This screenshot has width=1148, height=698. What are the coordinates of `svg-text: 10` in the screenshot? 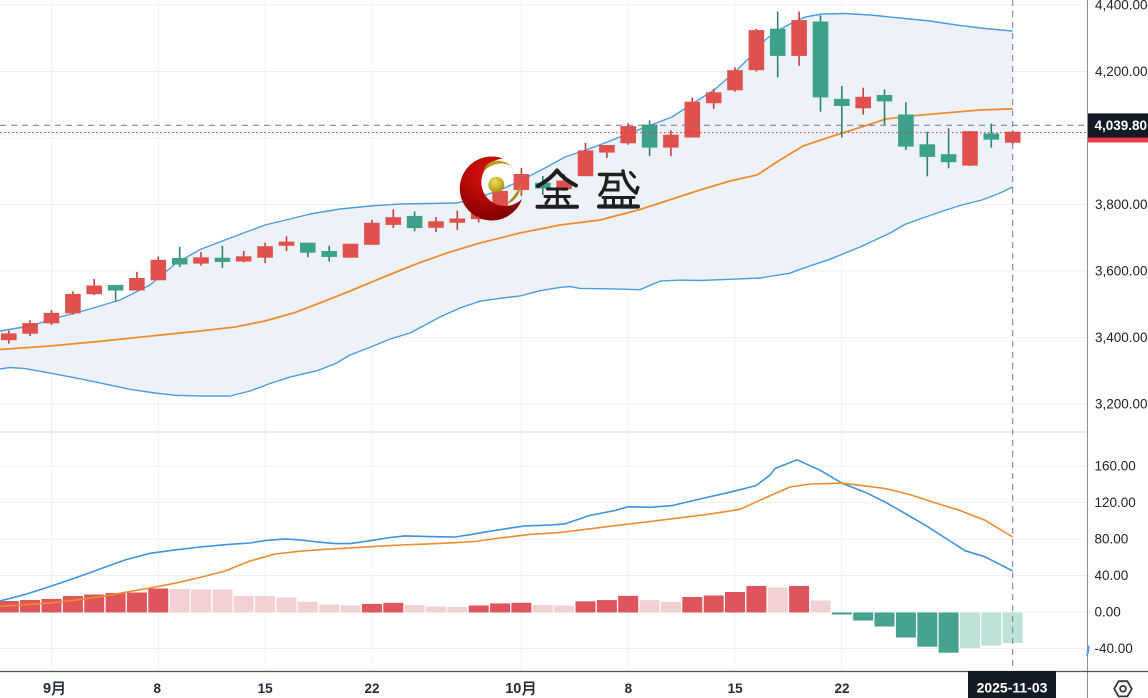 It's located at (513, 689).